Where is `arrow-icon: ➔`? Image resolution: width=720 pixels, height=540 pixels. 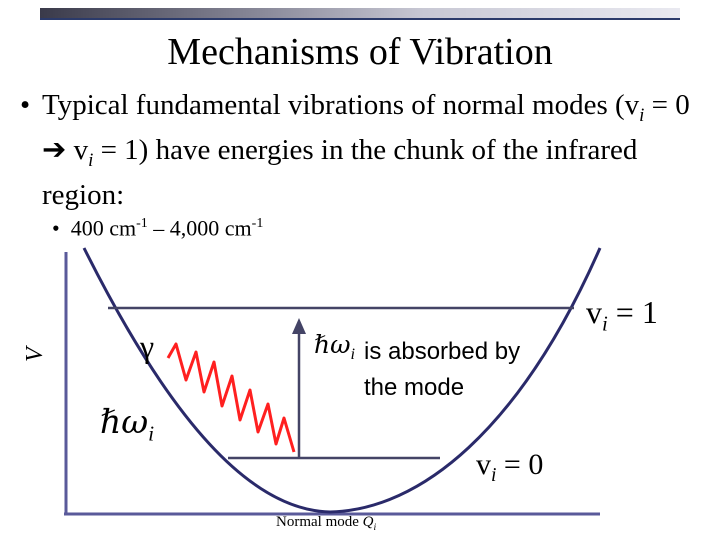
arrow-icon: ➔ is located at coordinates (54, 149).